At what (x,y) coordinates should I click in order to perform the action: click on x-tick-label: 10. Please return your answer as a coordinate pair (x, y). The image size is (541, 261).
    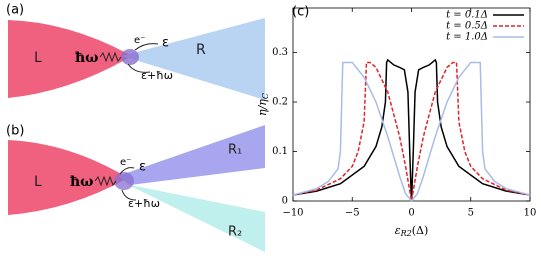
    Looking at the image, I should click on (530, 213).